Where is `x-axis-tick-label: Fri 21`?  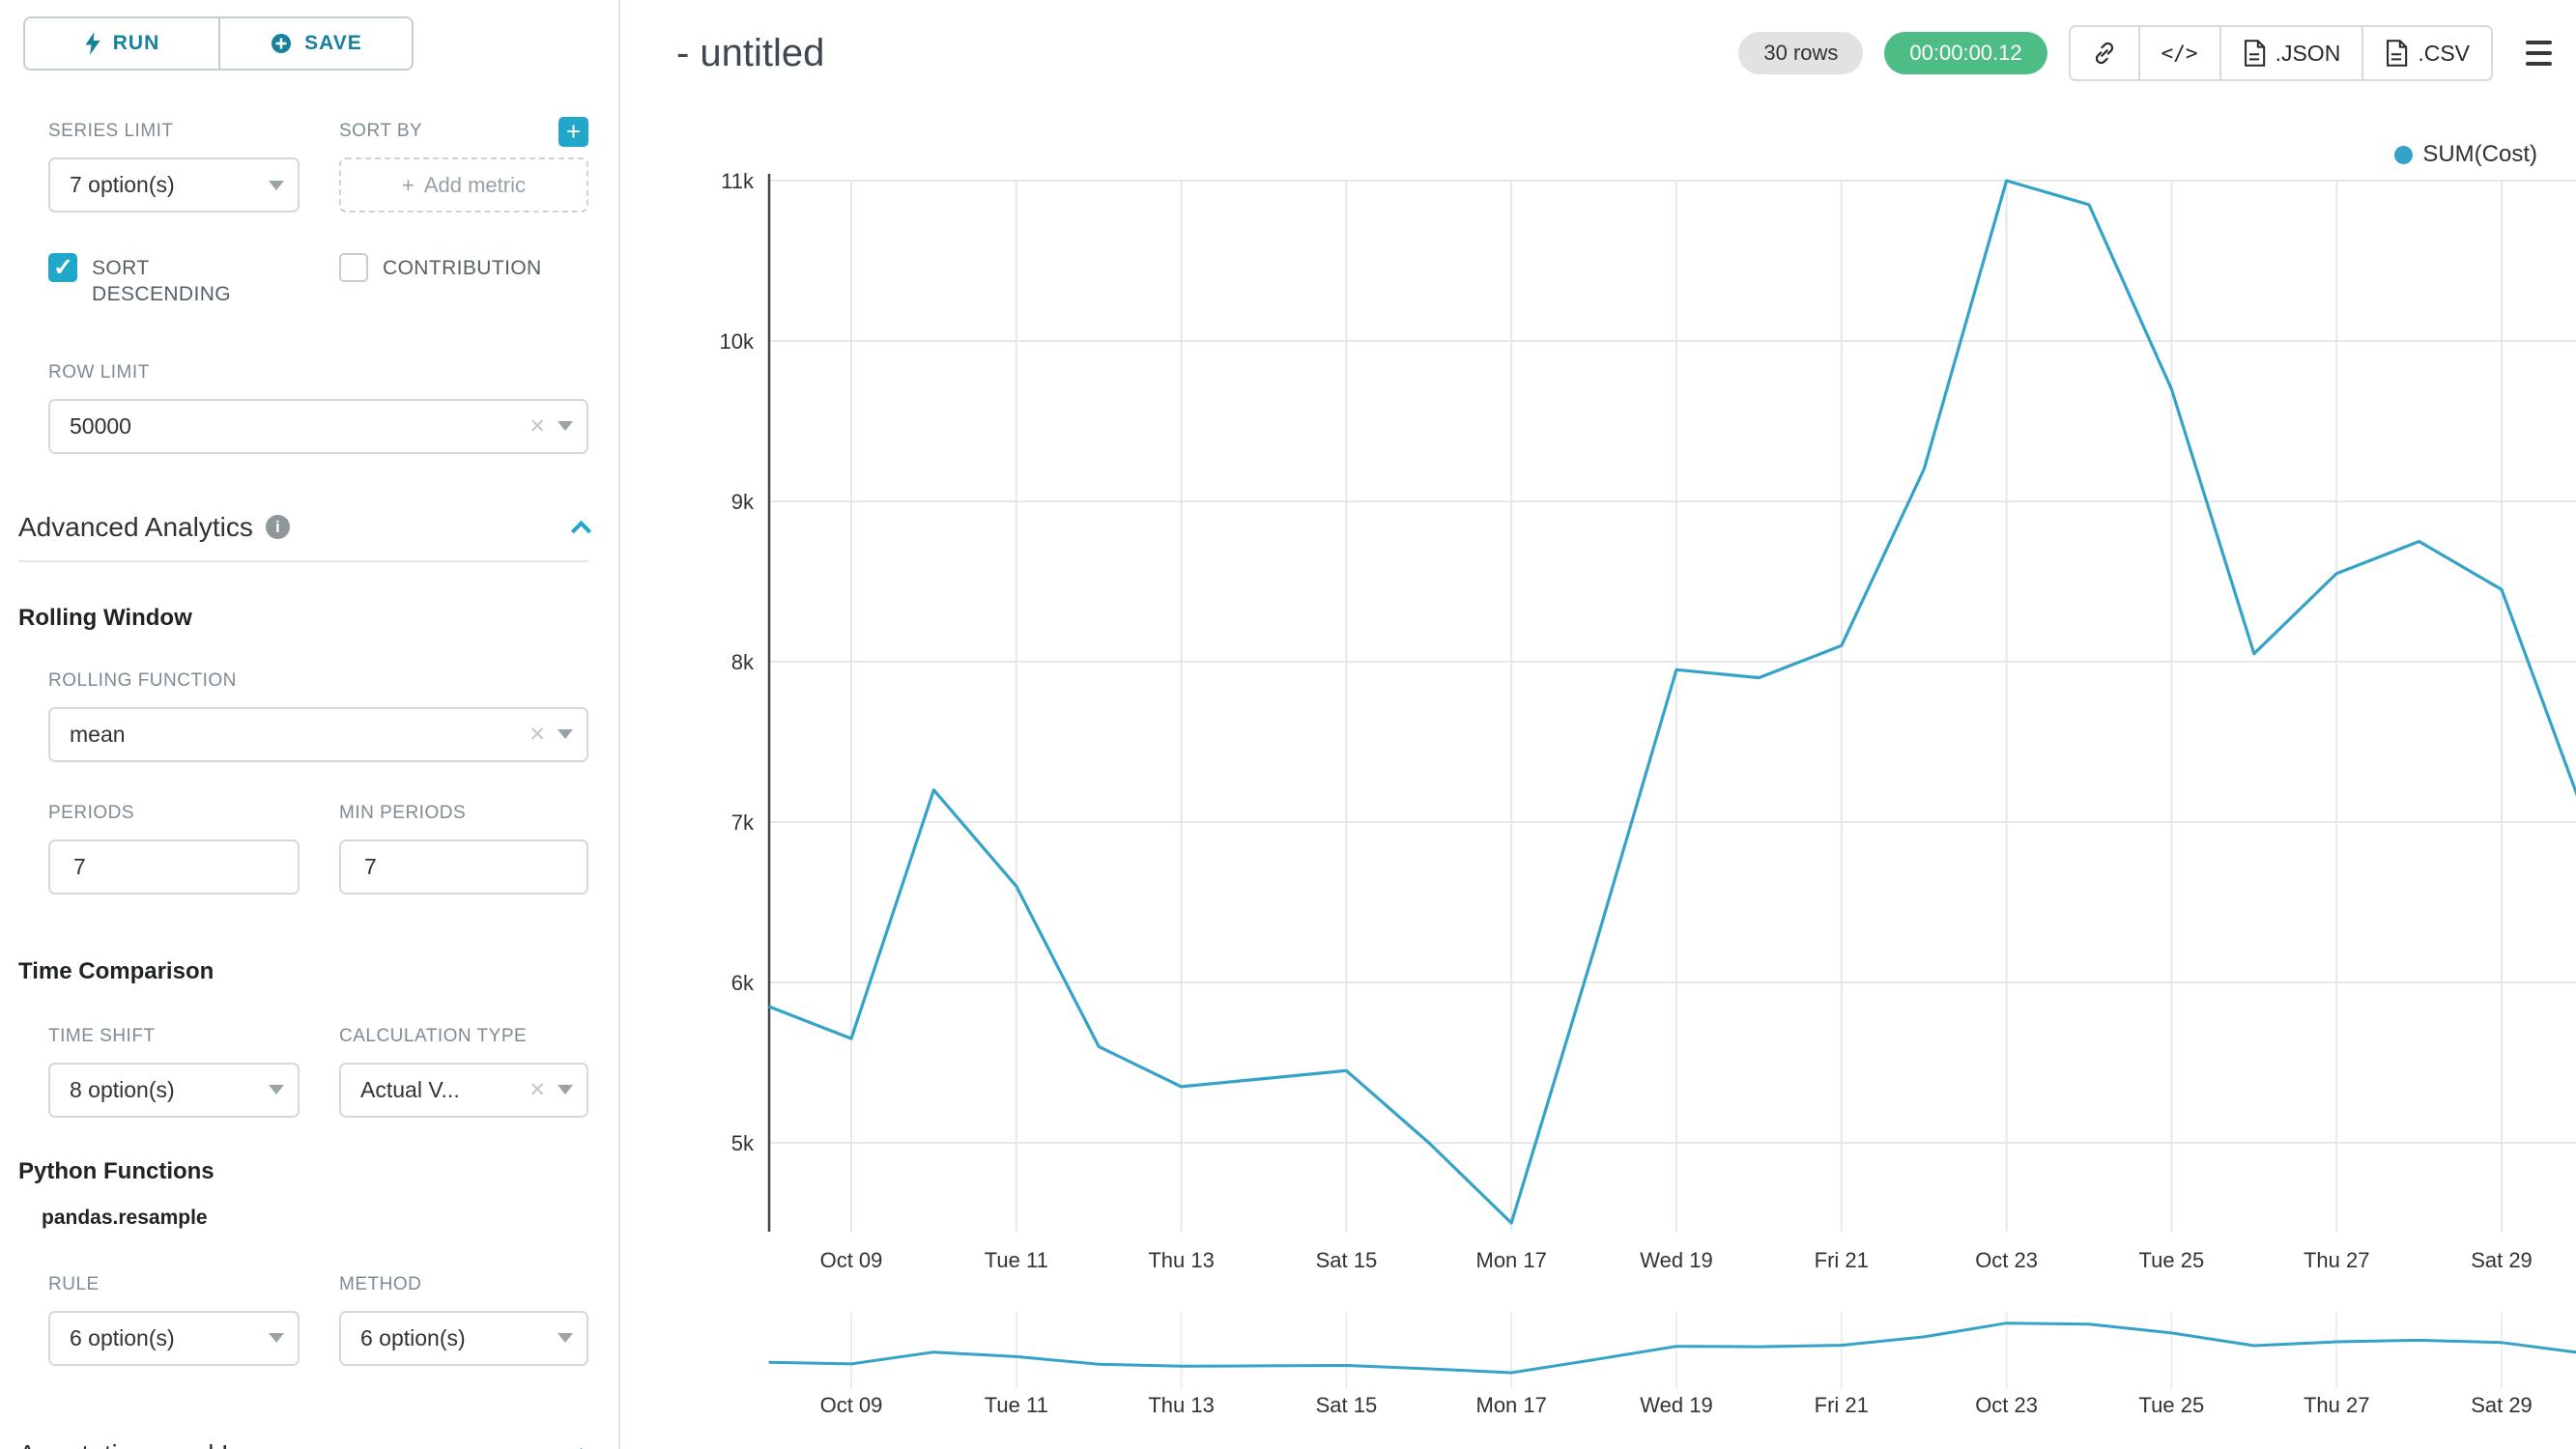 x-axis-tick-label: Fri 21 is located at coordinates (1842, 1260).